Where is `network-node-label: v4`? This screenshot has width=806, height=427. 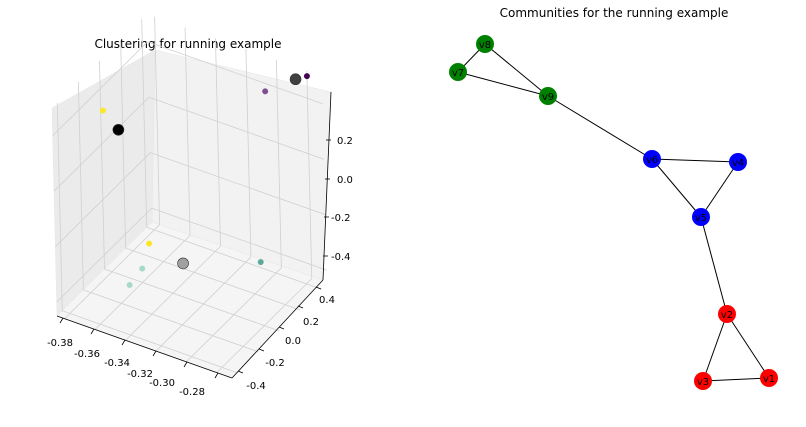 network-node-label: v4 is located at coordinates (738, 163).